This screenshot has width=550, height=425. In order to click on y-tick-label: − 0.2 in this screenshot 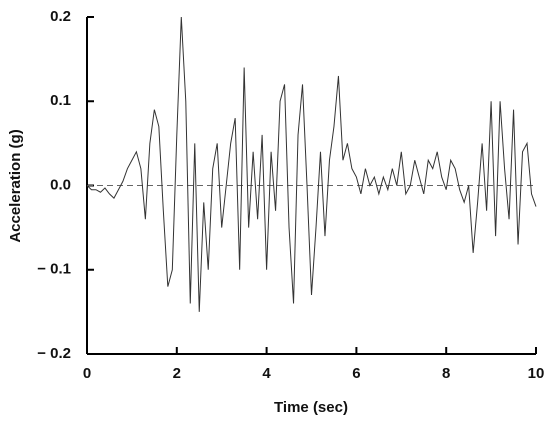, I will do `click(54, 353)`.